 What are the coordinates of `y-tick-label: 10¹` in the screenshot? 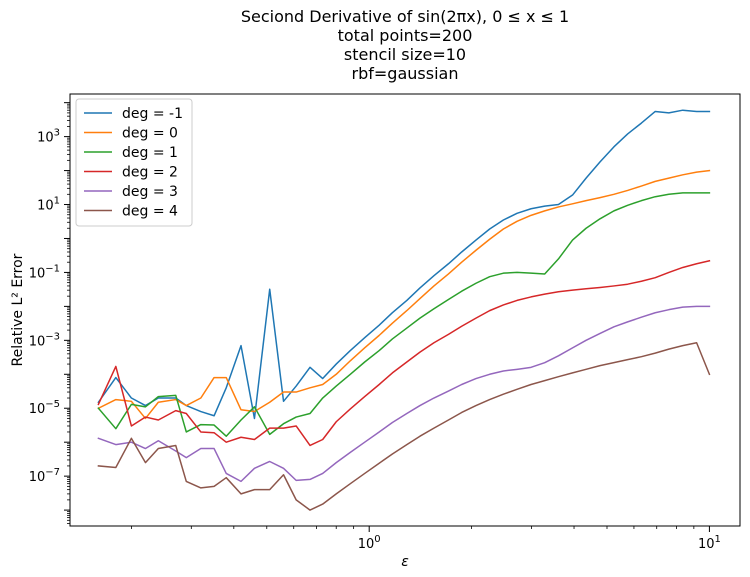 It's located at (48, 205).